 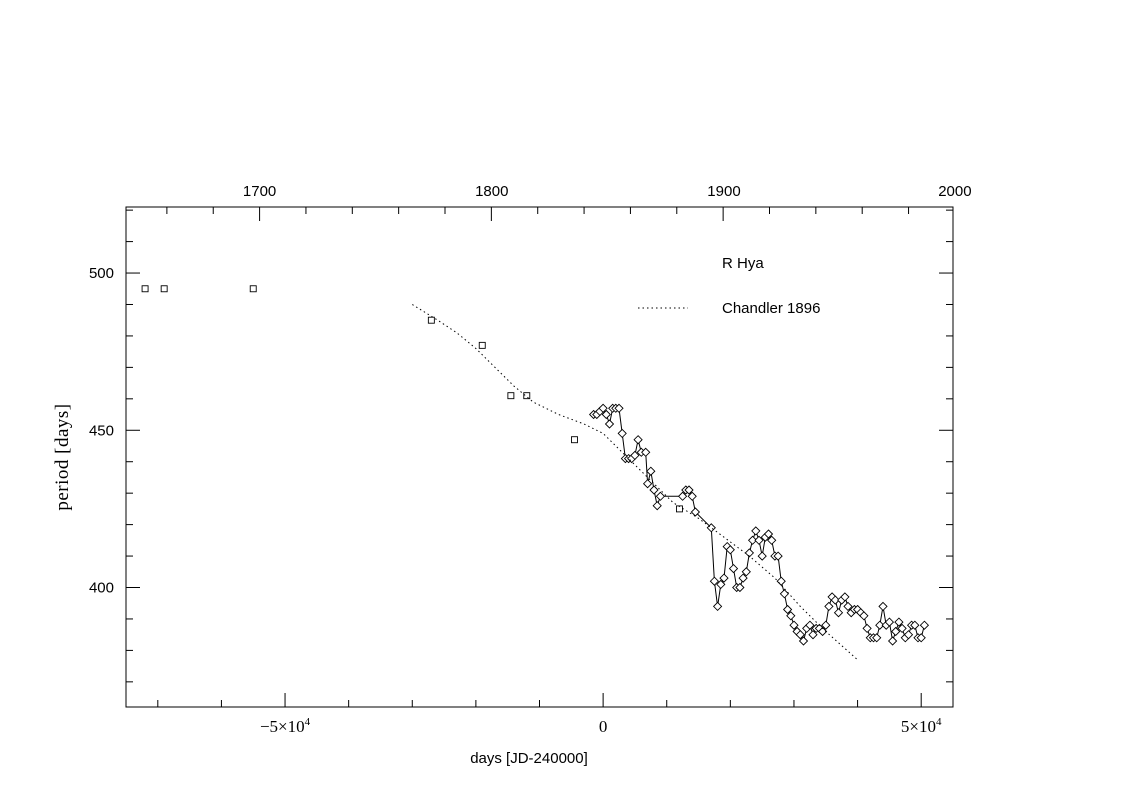 What do you see at coordinates (921, 726) in the screenshot?
I see `x-tick-label: 5×10⁴` at bounding box center [921, 726].